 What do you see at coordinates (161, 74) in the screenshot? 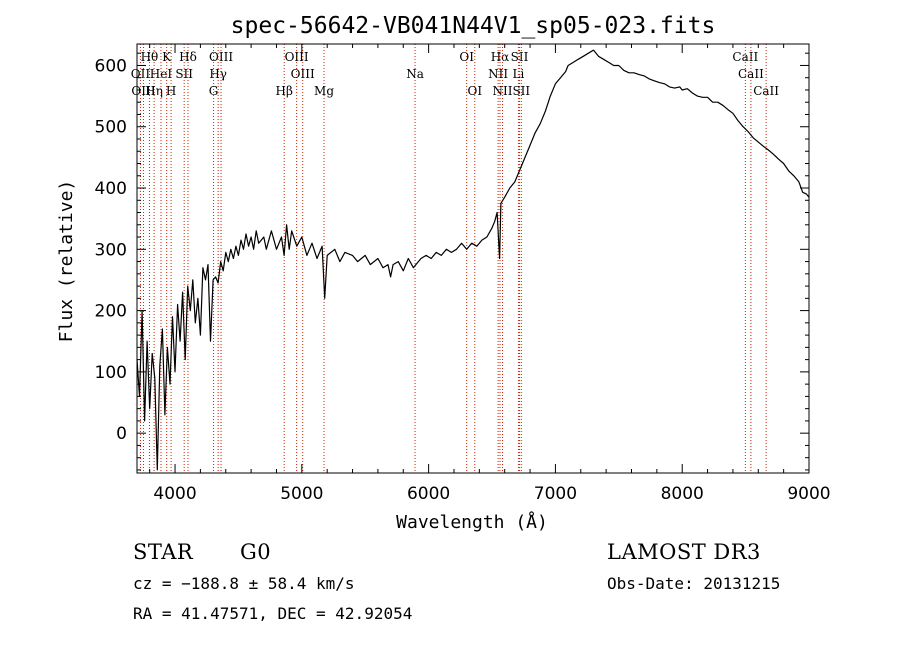
I see `line-marker-label: HeI` at bounding box center [161, 74].